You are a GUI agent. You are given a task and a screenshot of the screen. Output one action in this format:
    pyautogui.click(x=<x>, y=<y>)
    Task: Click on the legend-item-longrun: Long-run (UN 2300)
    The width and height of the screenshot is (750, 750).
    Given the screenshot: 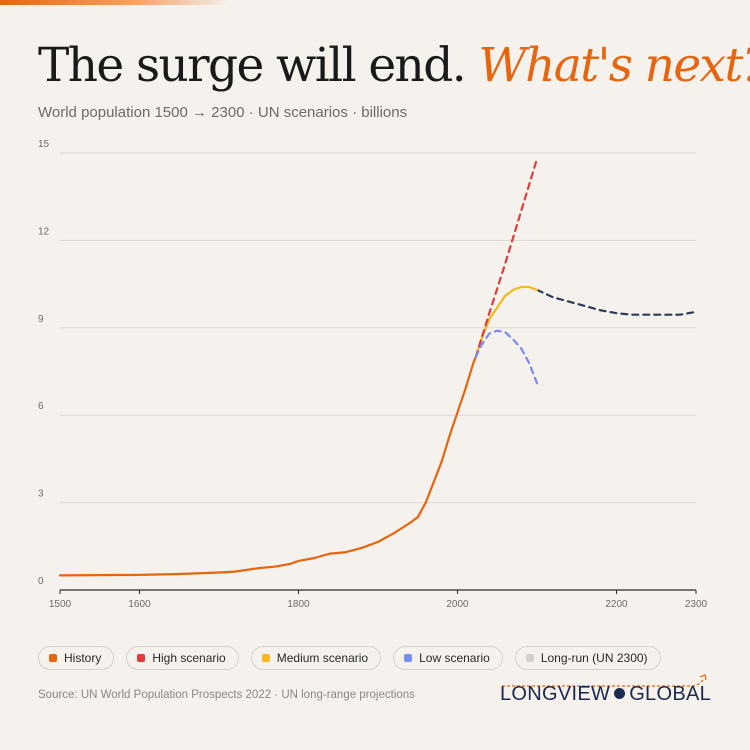 What is the action you would take?
    pyautogui.click(x=587, y=658)
    